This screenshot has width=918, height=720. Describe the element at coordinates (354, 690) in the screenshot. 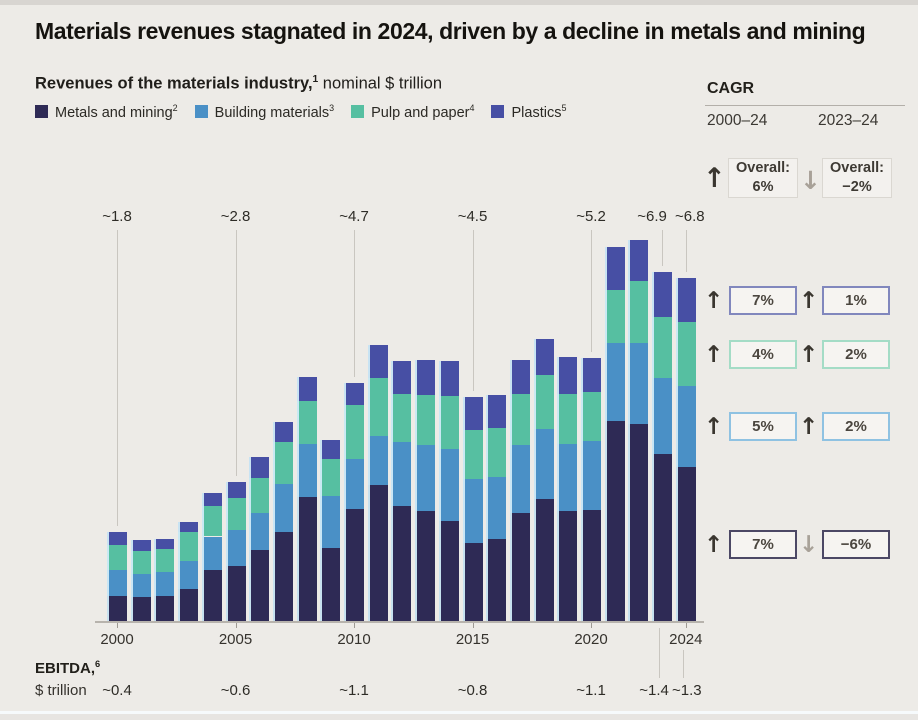

I see `ebitda-value-2010: ~1.1` at that location.